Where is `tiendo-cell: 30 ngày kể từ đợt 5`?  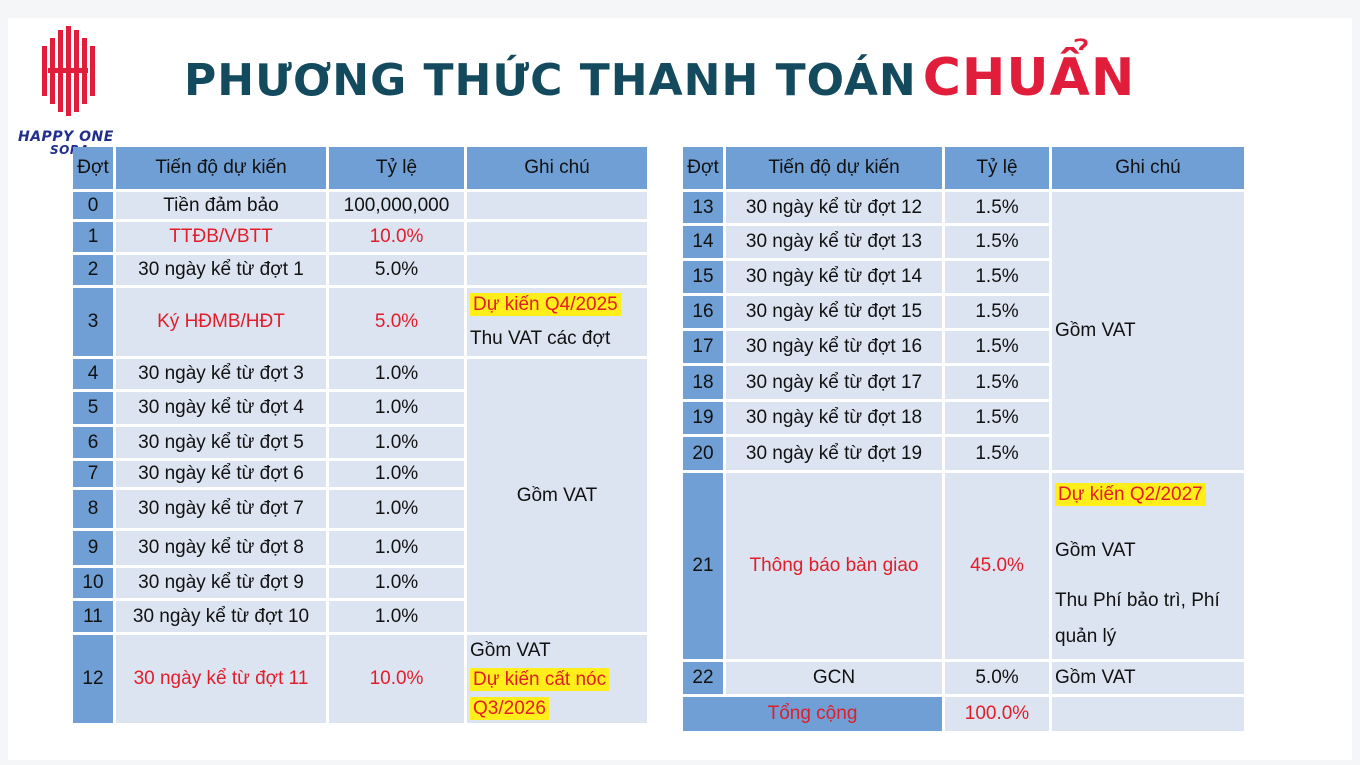
tiendo-cell: 30 ngày kể từ đợt 5 is located at coordinates (221, 442).